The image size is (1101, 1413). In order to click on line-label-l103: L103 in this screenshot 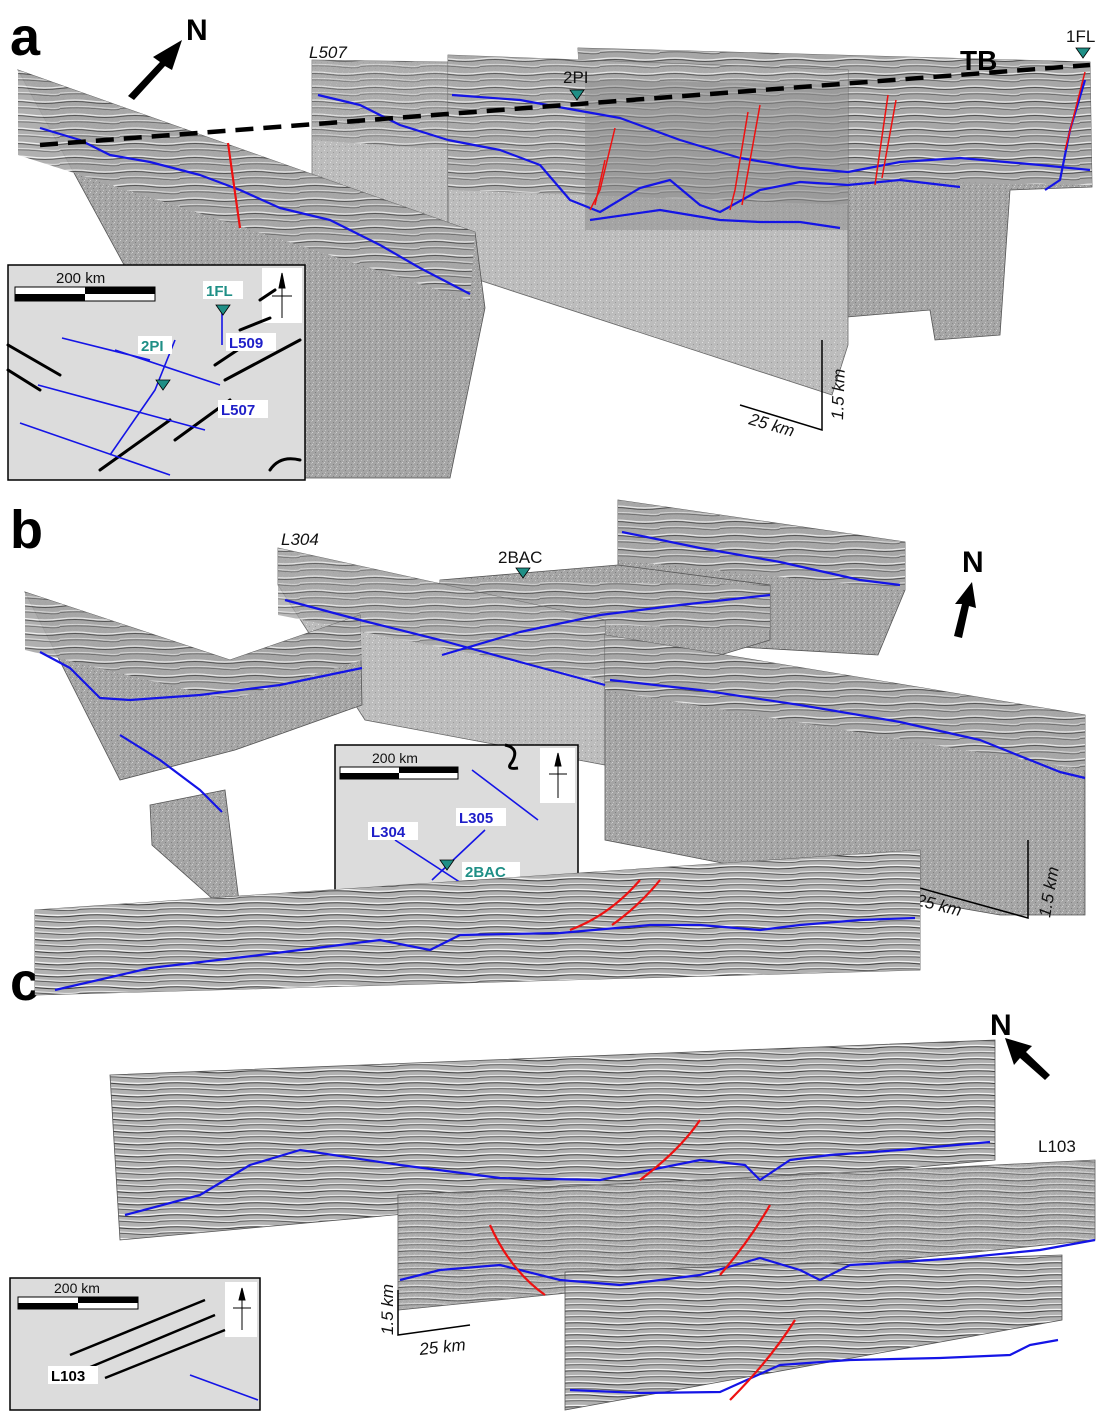, I will do `click(1057, 1146)`.